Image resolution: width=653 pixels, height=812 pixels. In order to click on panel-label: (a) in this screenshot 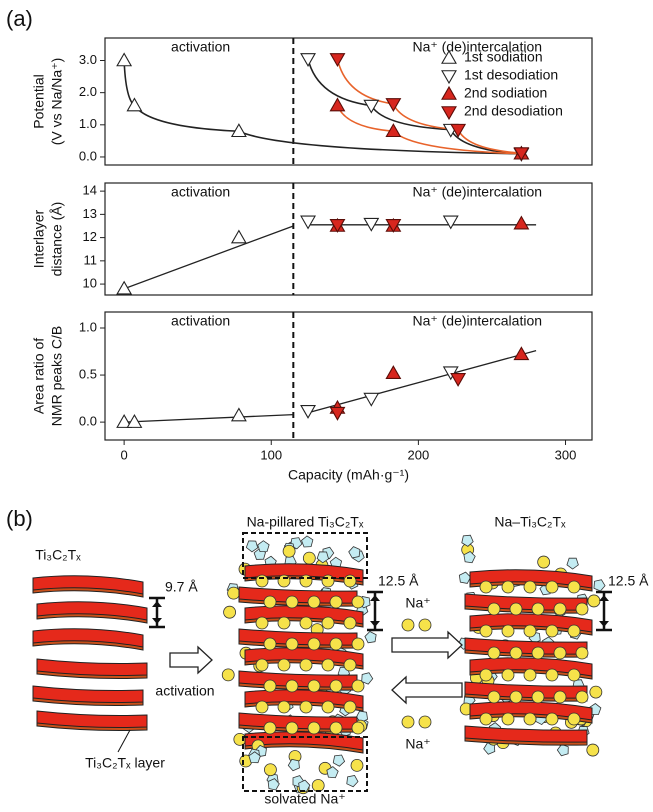, I will do `click(19, 18)`.